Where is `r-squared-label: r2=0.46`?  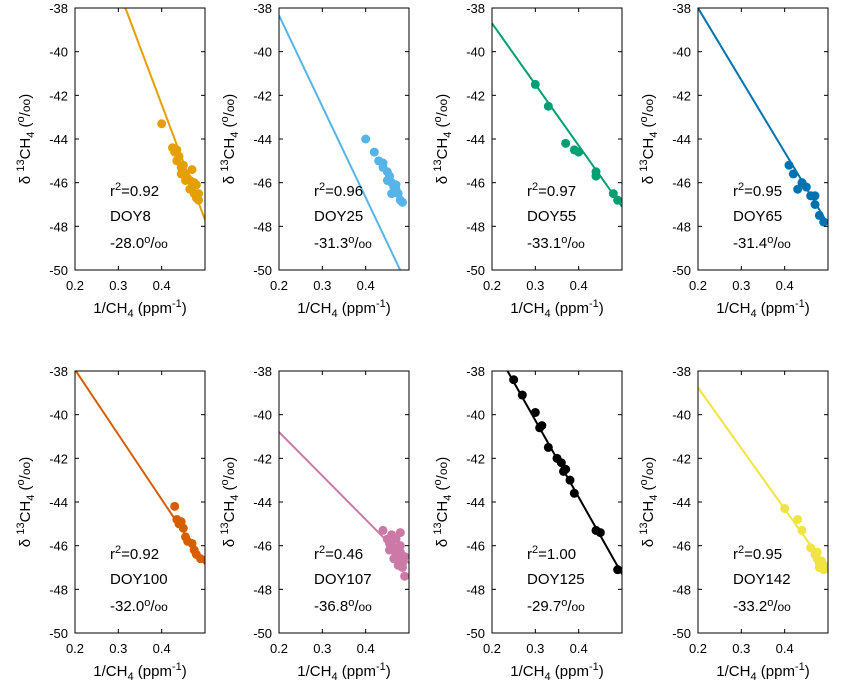 r-squared-label: r2=0.46 is located at coordinates (338, 553).